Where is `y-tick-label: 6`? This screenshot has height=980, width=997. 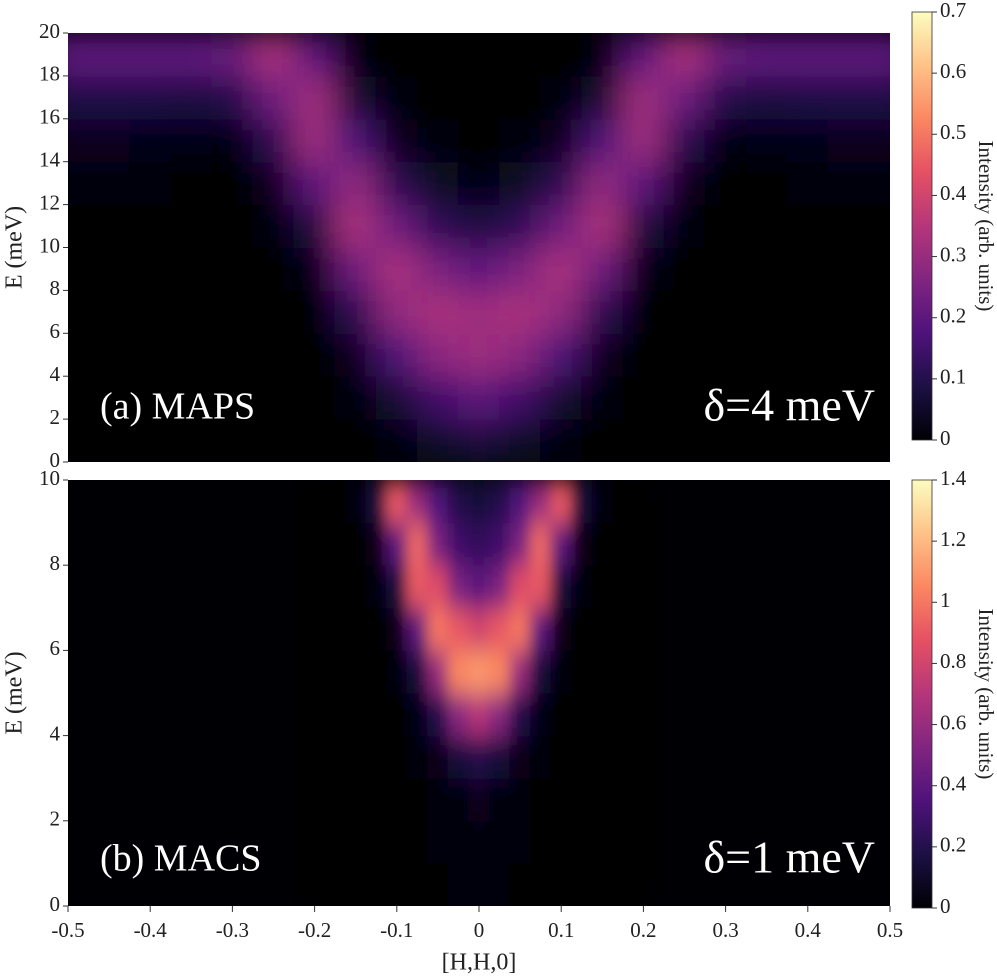 y-tick-label: 6 is located at coordinates (55, 331).